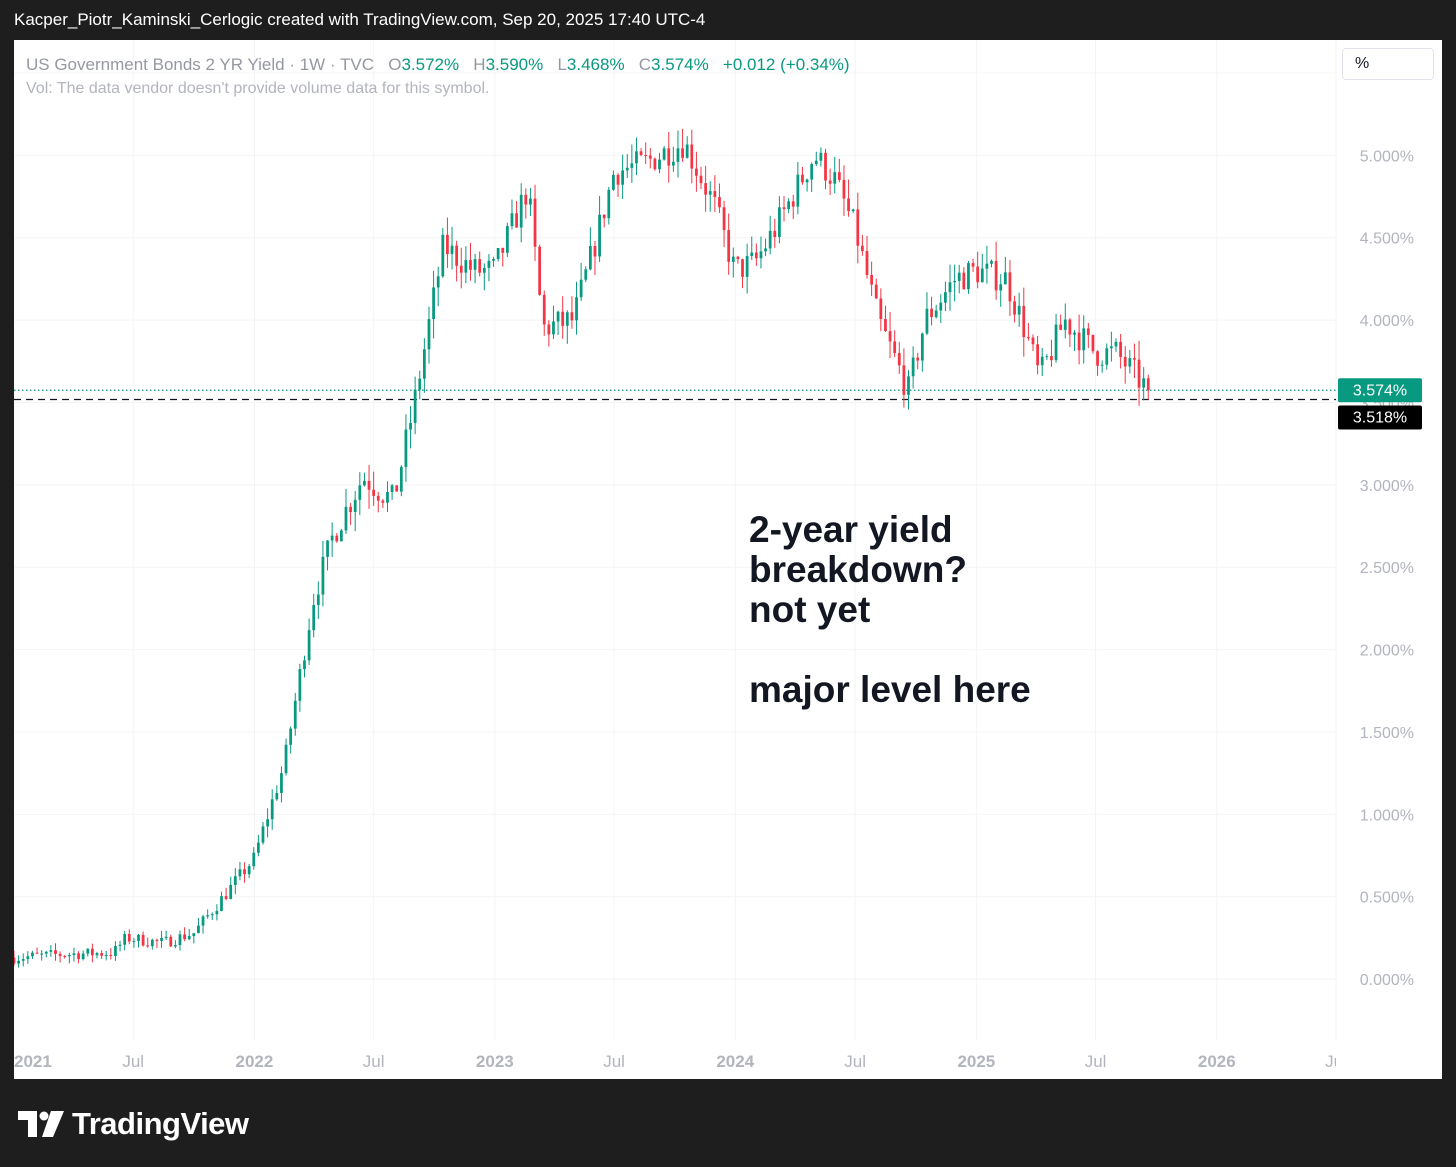 The image size is (1456, 1167). Describe the element at coordinates (1380, 417) in the screenshot. I see `price-label-box` at that location.